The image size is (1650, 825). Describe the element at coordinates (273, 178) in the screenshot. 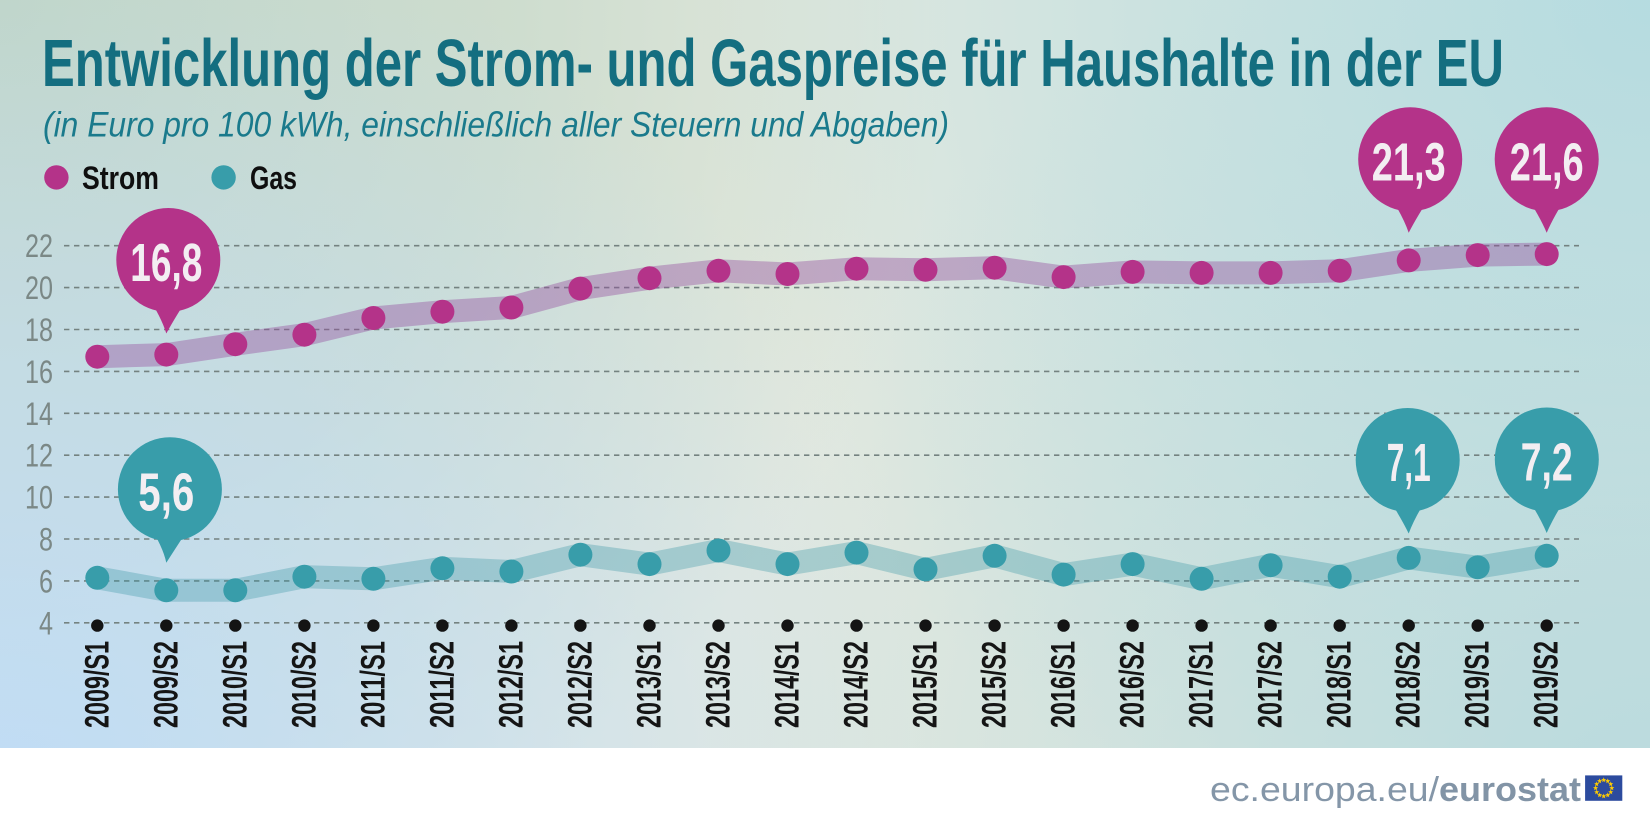

I see `svg-text: Gas` at that location.